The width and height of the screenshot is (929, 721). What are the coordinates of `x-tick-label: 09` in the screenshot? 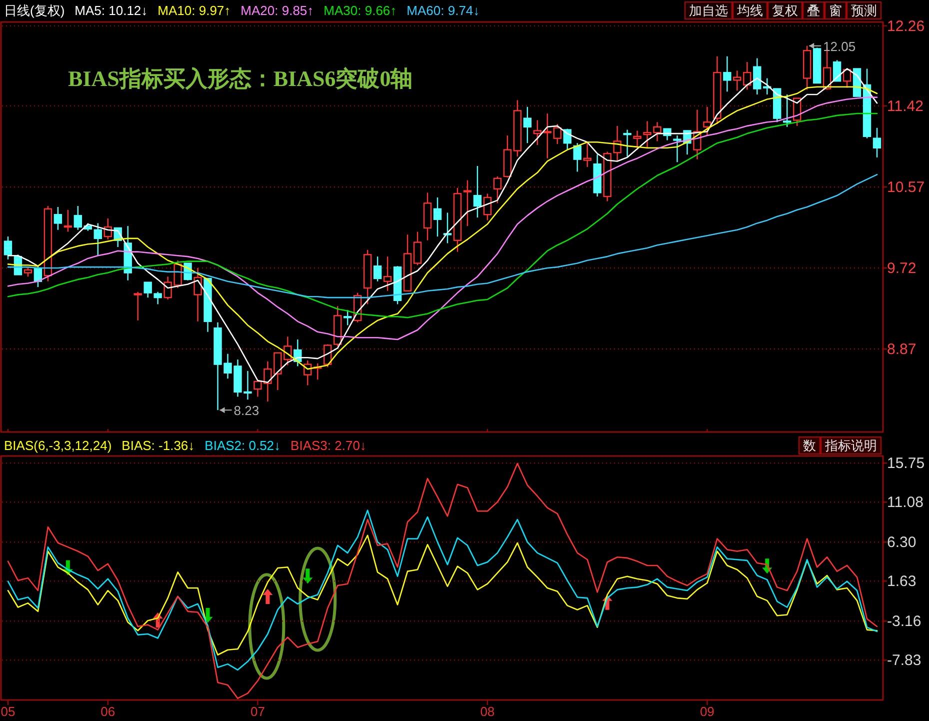 It's located at (707, 711).